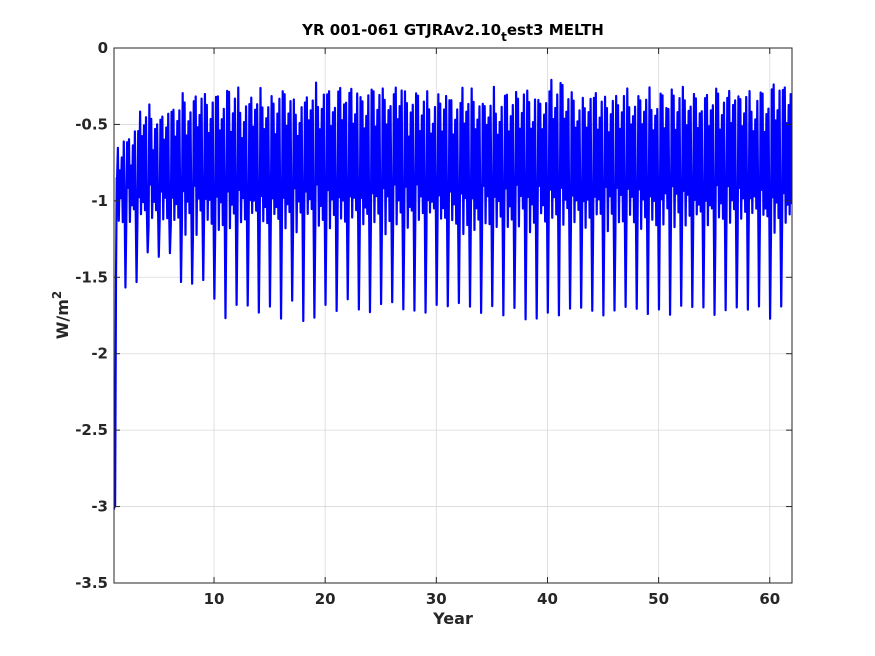 This screenshot has width=875, height=656. Describe the element at coordinates (436, 599) in the screenshot. I see `x-tick-label: 30` at that location.